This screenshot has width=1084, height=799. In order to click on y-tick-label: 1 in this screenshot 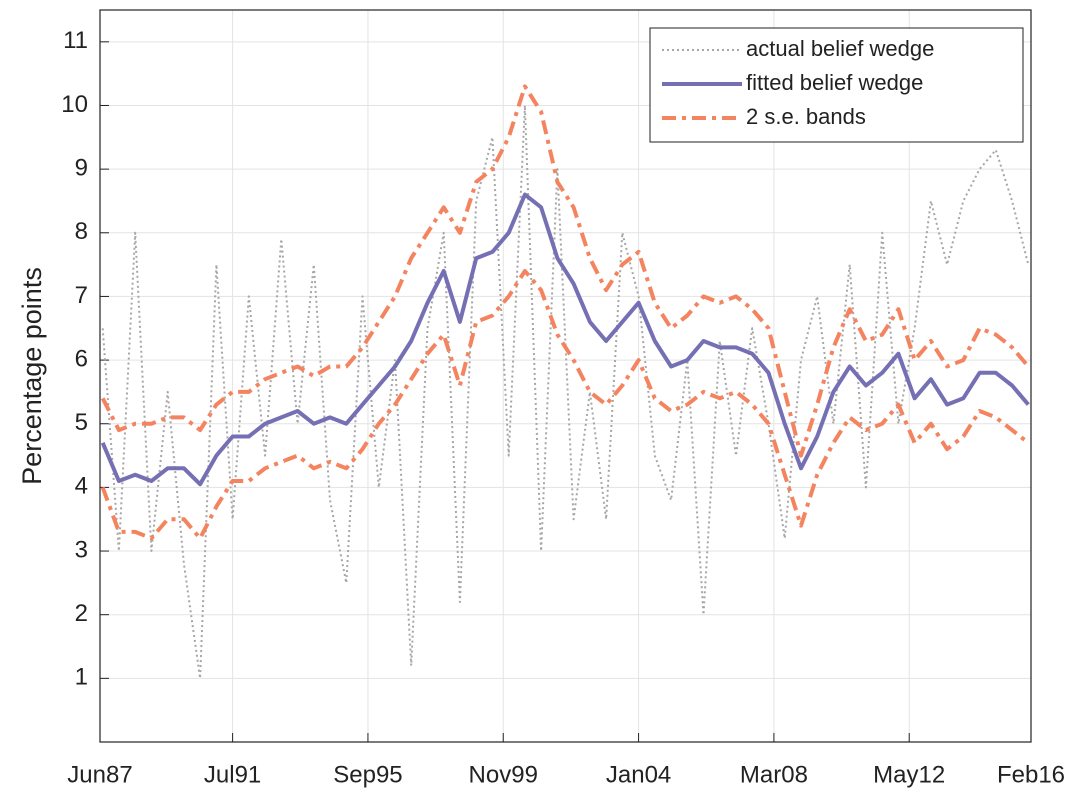, I will do `click(81, 677)`.